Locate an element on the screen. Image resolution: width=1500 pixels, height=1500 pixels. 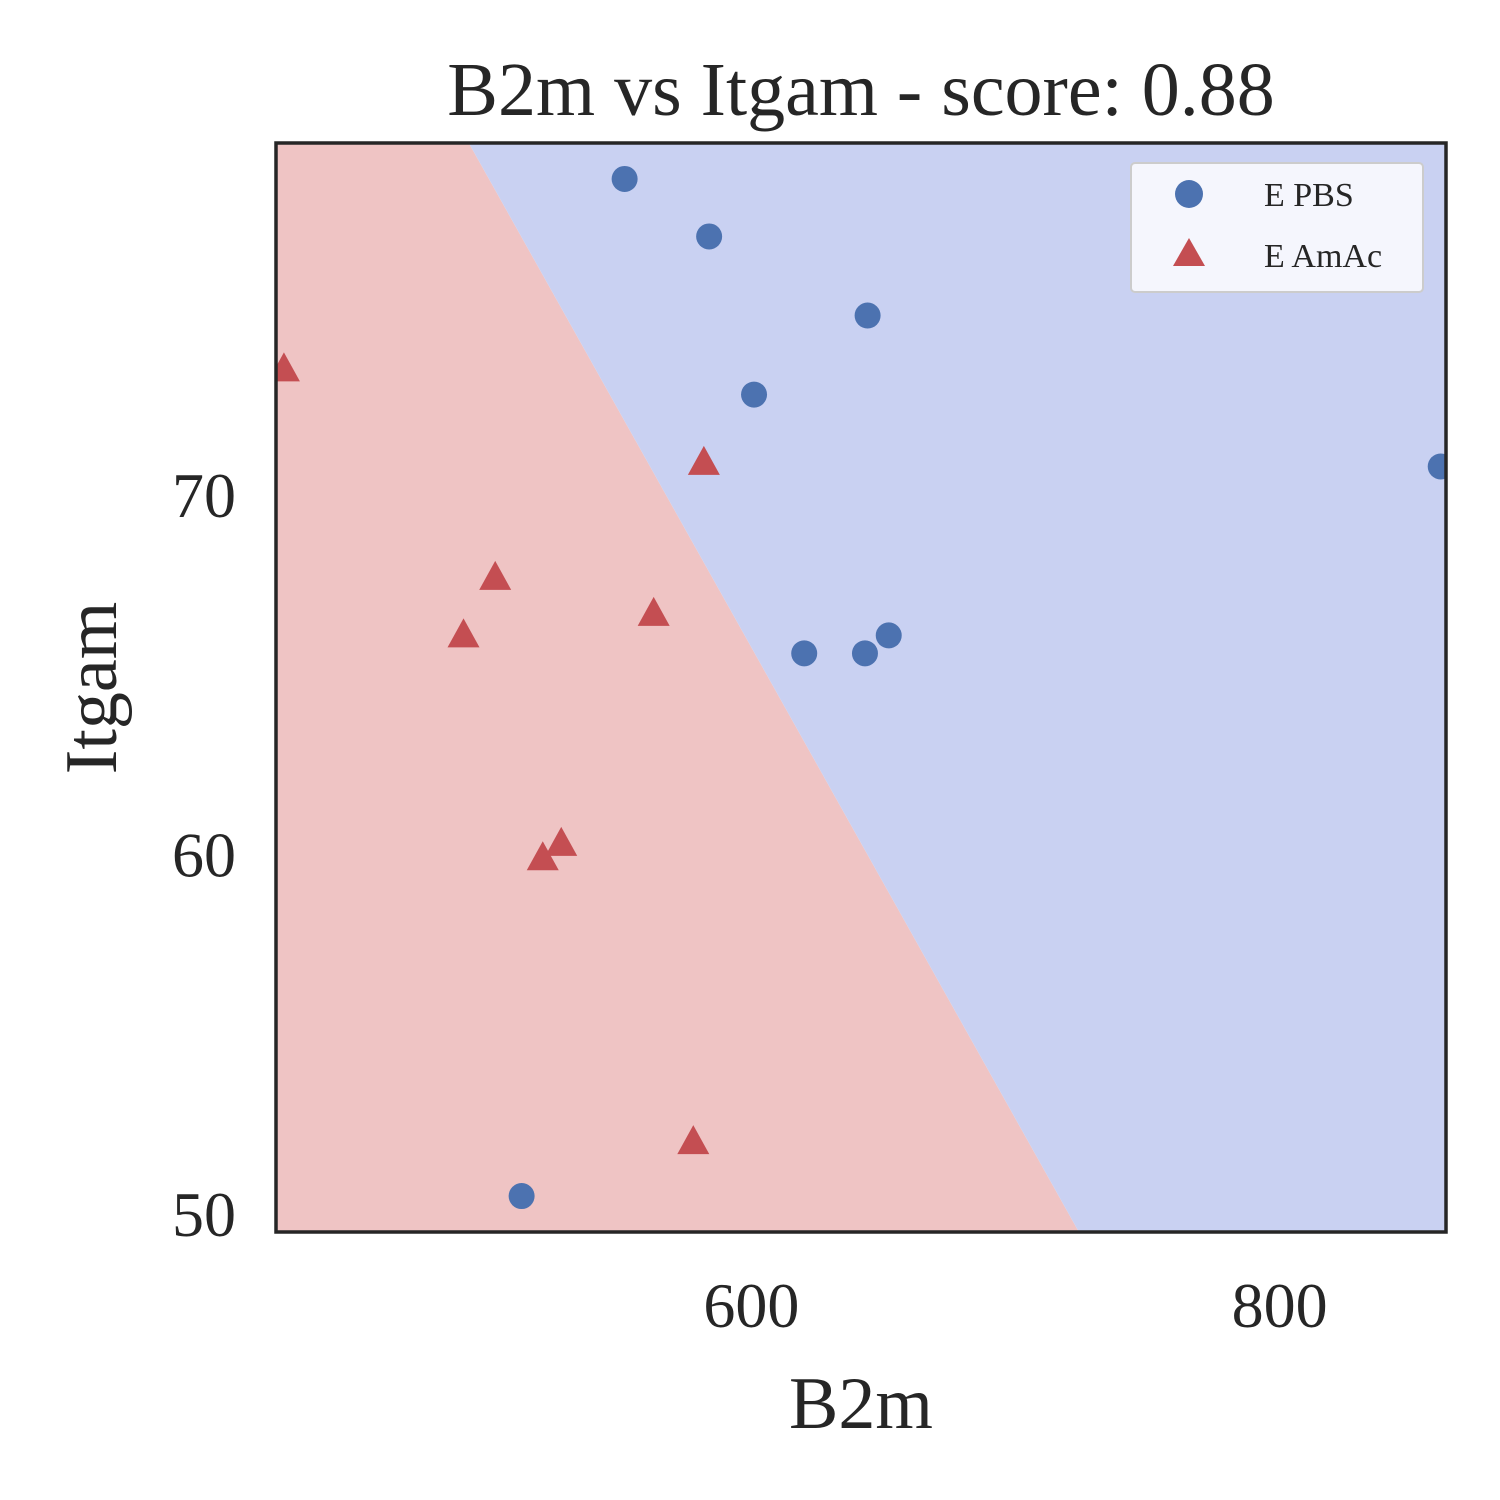
y-tick-label-70: 70 is located at coordinates (204, 495).